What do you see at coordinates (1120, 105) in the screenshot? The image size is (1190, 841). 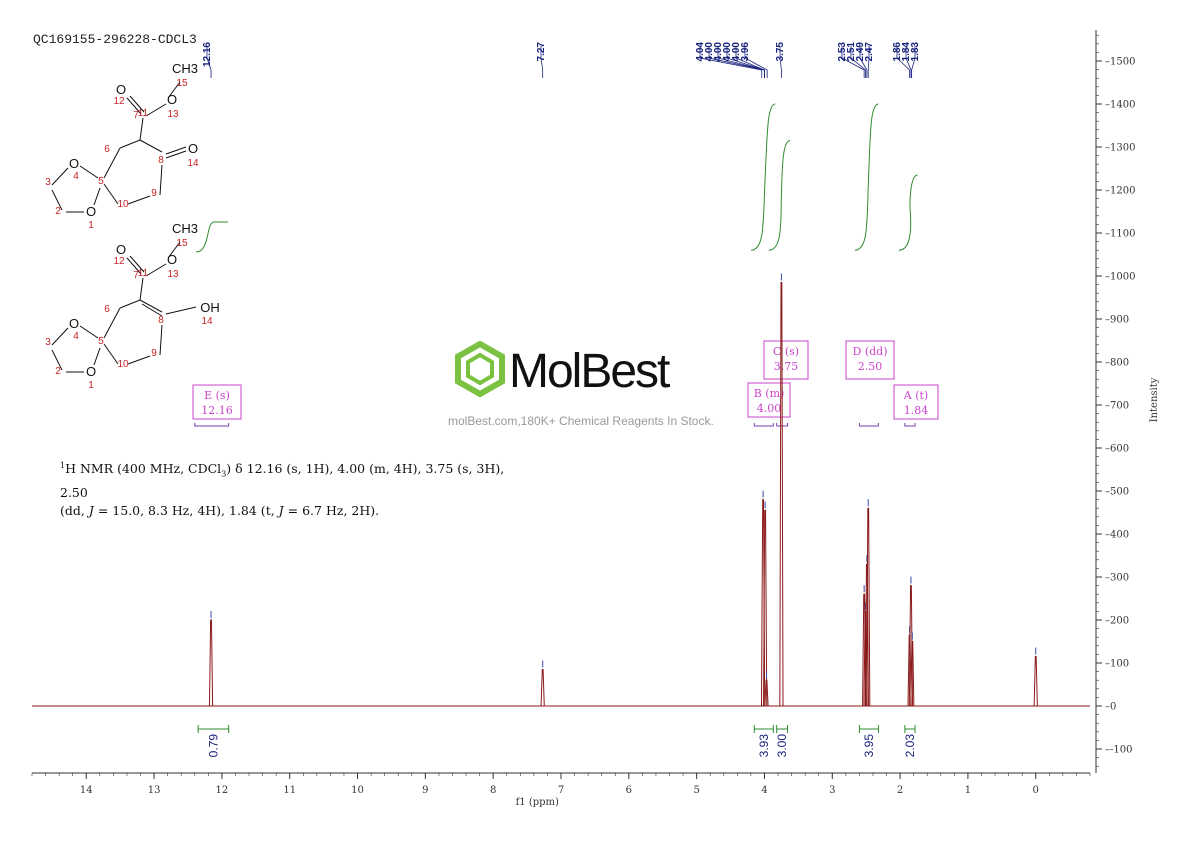 I see `y-tick-label: –1400` at bounding box center [1120, 105].